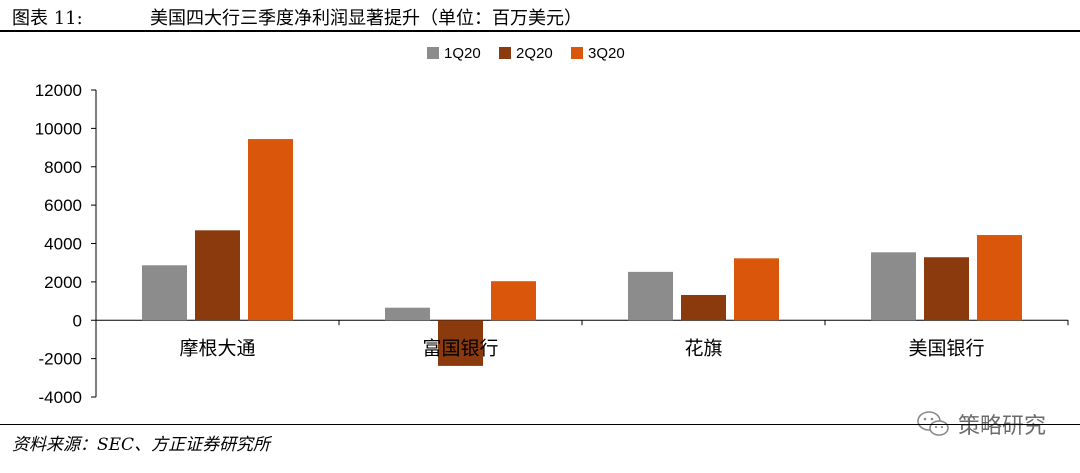 This screenshot has height=473, width=1080. Describe the element at coordinates (77, 320) in the screenshot. I see `y-tick-label: 0` at that location.